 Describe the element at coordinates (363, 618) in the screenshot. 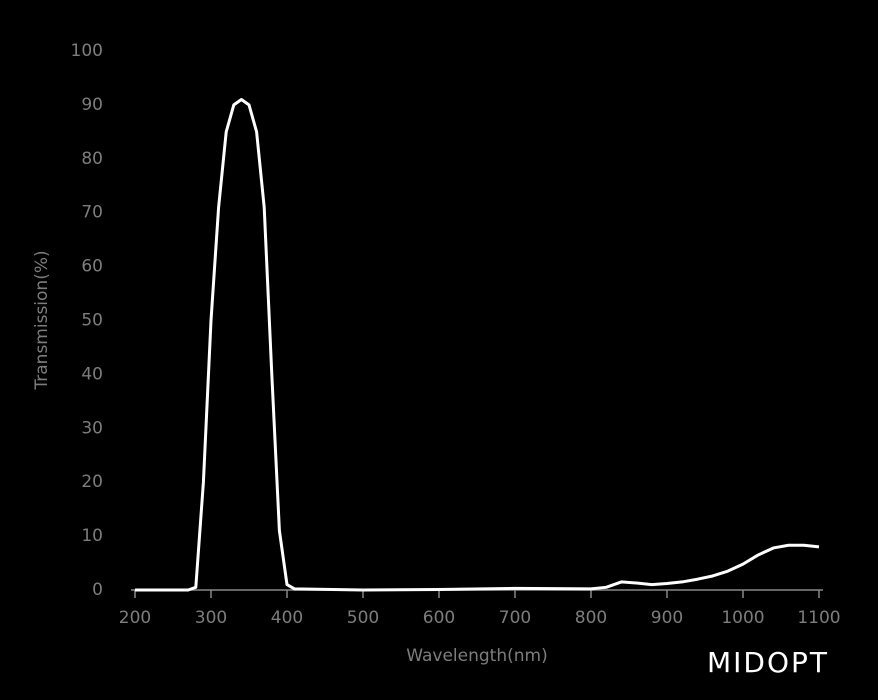

I see `x-tick-label: 500` at that location.